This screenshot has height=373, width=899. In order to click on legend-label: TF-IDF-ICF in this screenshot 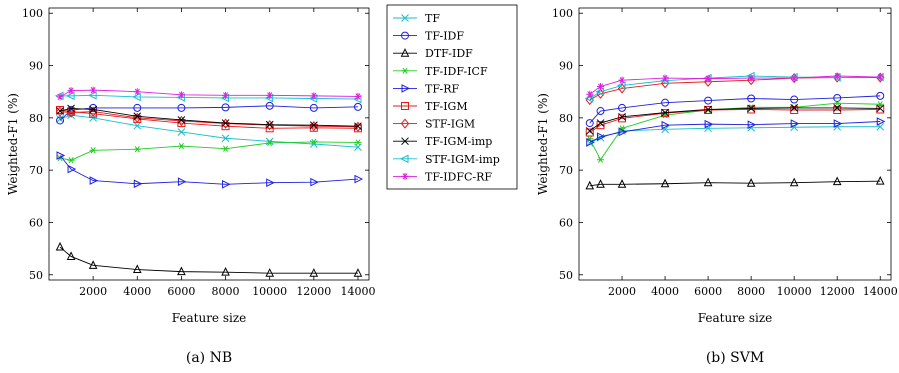, I will do `click(456, 71)`.